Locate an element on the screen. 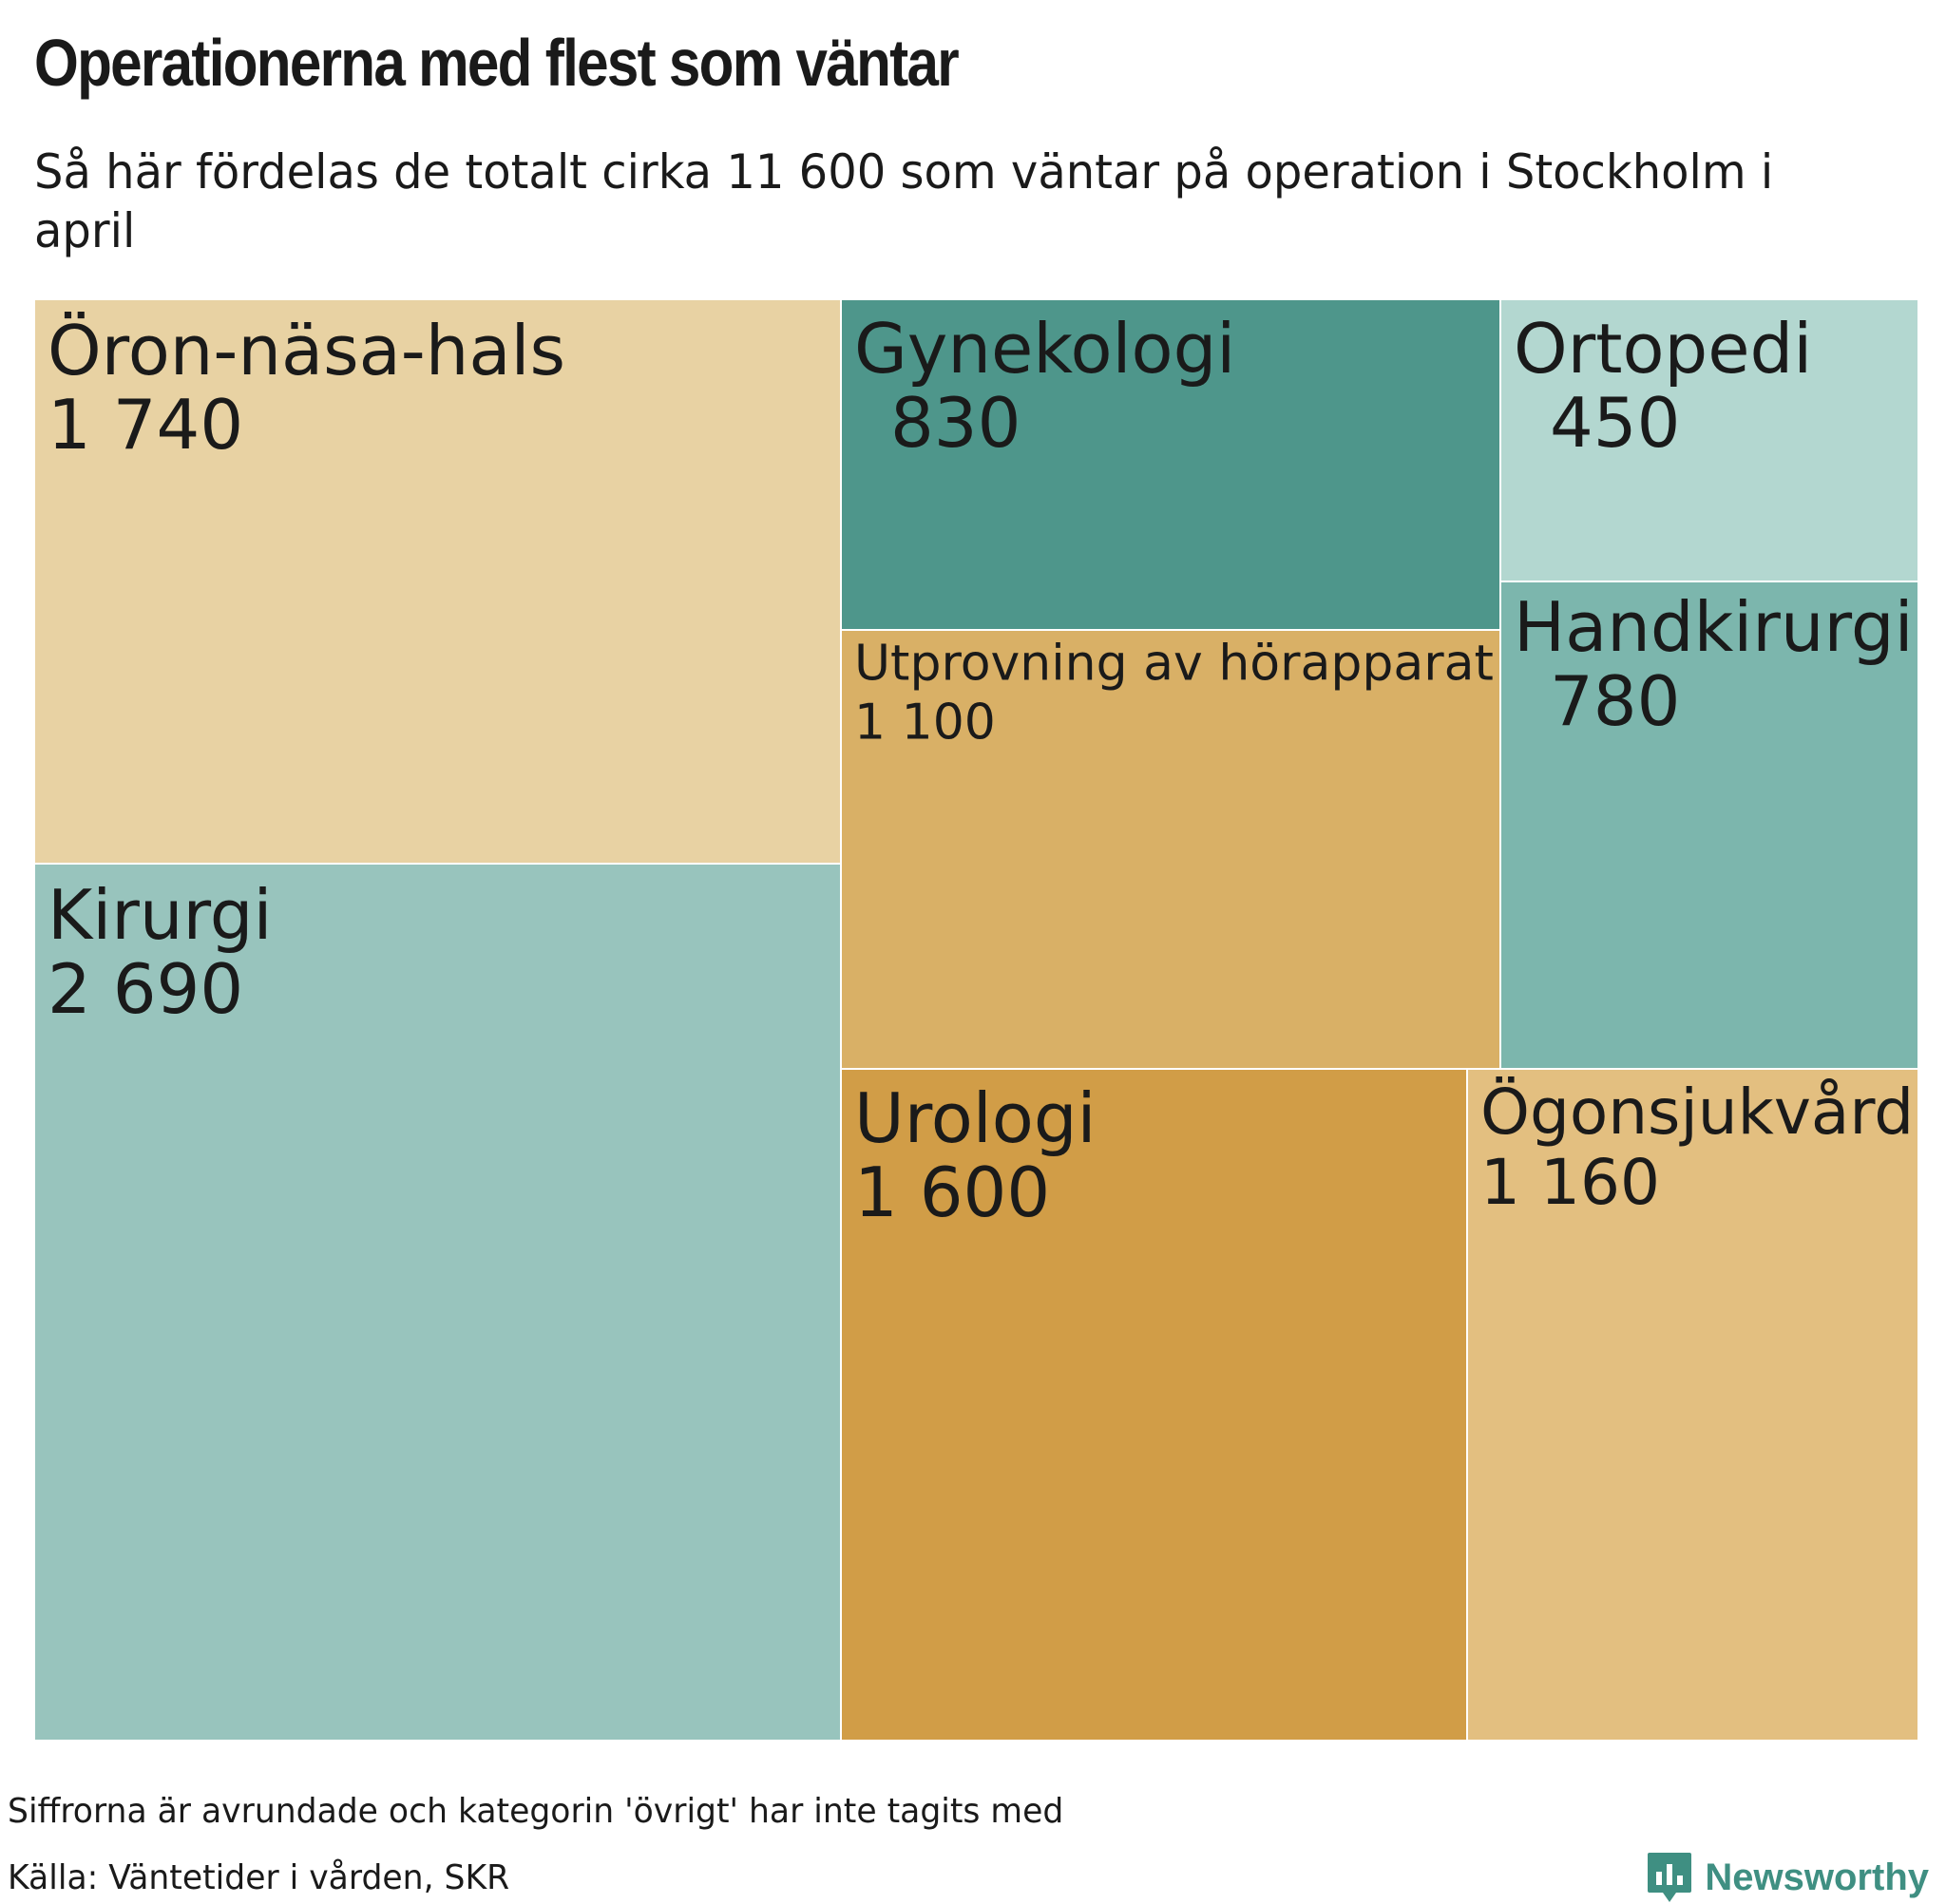 The height and width of the screenshot is (1904, 1946). treemap-value-label: 1 600 is located at coordinates (952, 1192).